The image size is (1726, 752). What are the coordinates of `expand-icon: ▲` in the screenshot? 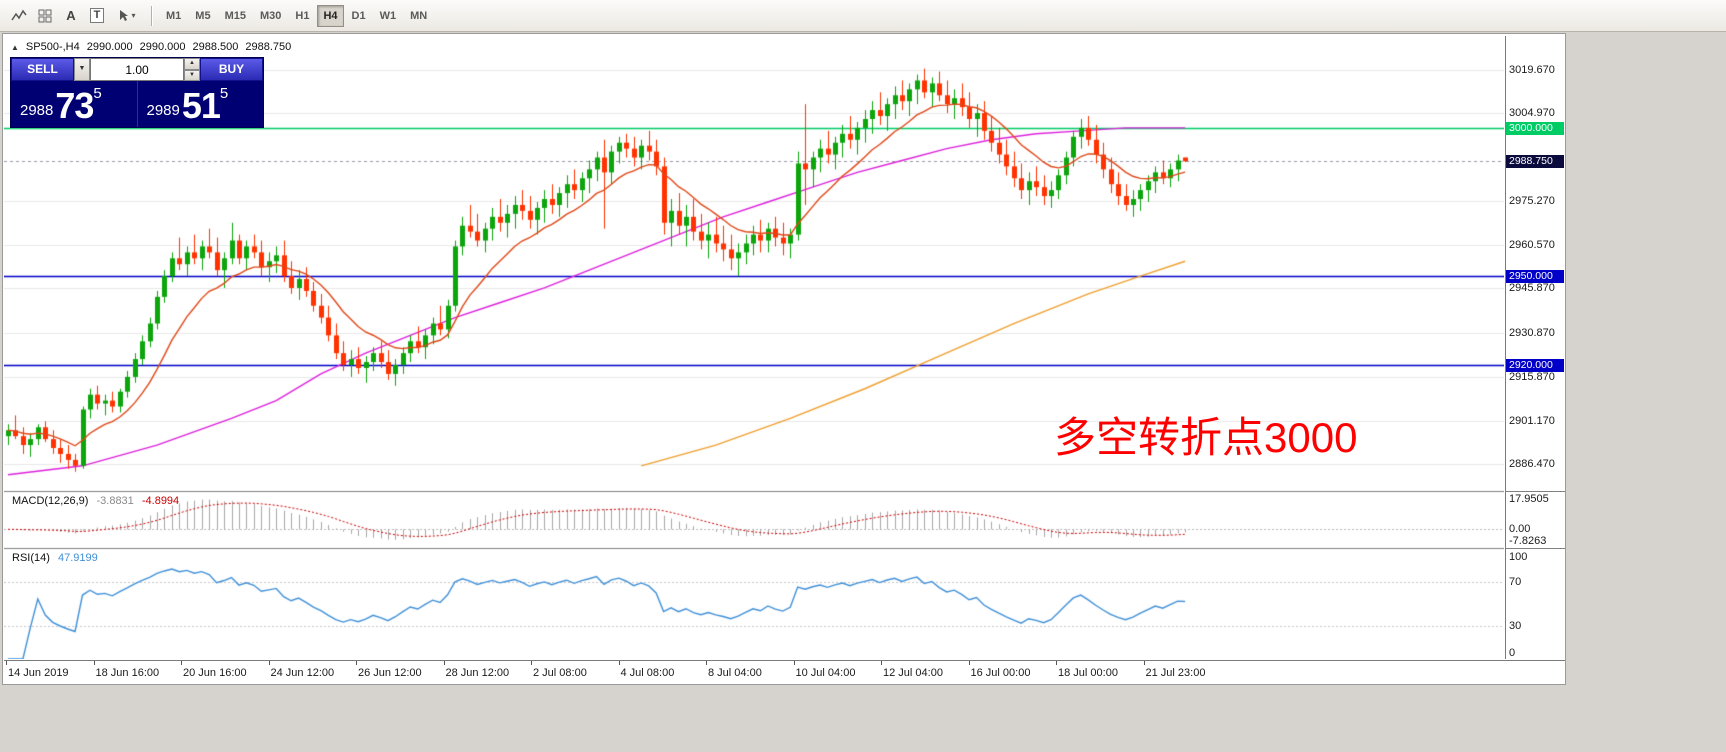 It's located at (15, 47).